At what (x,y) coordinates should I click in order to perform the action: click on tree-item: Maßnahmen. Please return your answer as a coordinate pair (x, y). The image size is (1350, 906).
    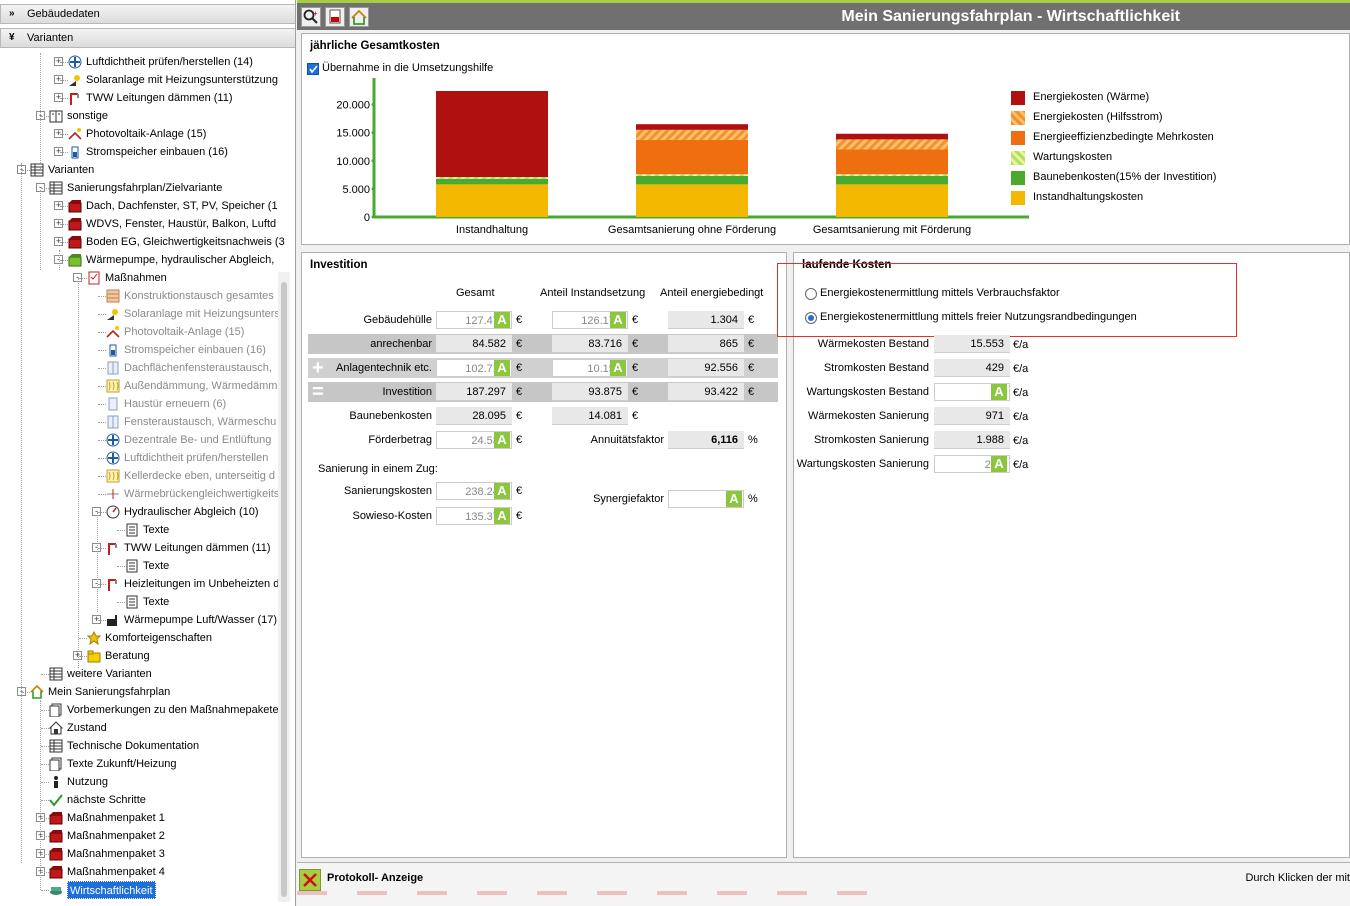
    Looking at the image, I should click on (136, 278).